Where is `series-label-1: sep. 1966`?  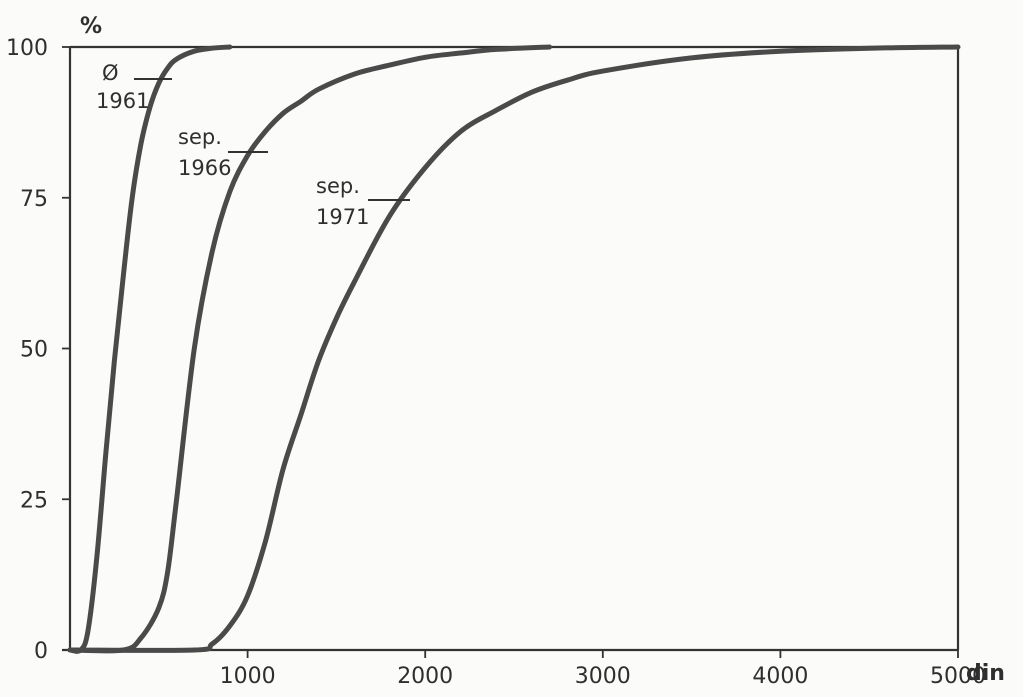 series-label-1: sep. 1966 is located at coordinates (223, 152).